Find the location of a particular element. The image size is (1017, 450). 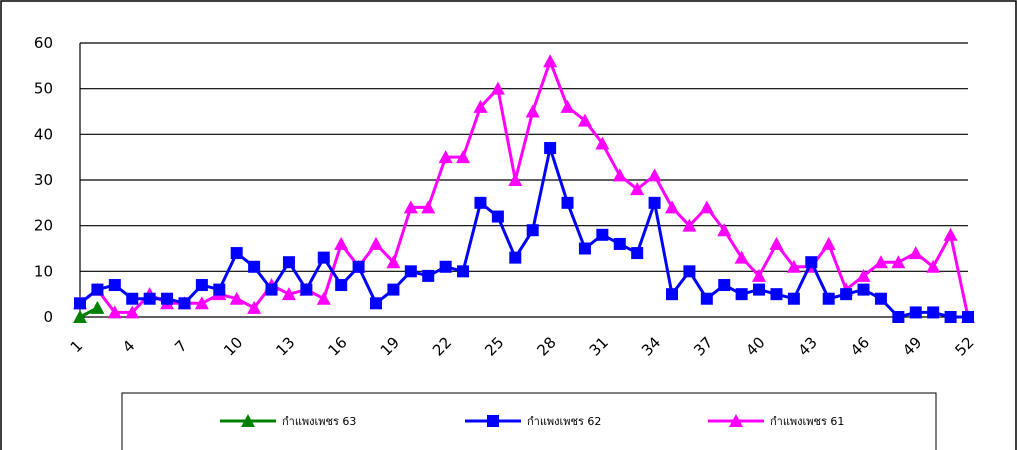

y-tick-label: 60 is located at coordinates (43, 43).